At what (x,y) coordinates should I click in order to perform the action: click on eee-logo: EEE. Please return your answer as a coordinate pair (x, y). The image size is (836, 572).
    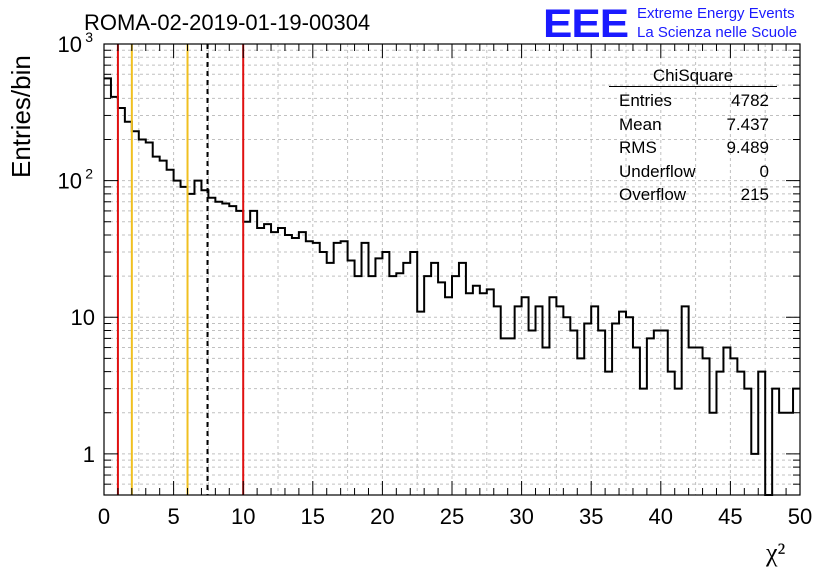
    Looking at the image, I should click on (586, 24).